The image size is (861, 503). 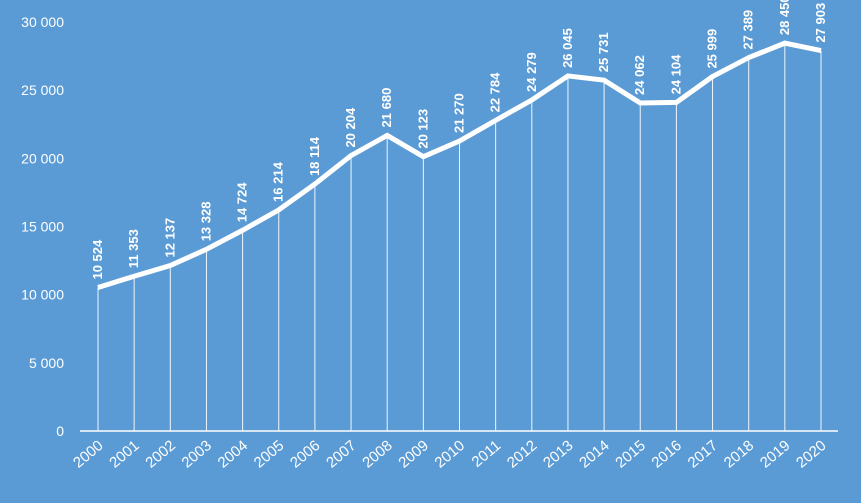 What do you see at coordinates (558, 454) in the screenshot?
I see `x-tick-label: 2013` at bounding box center [558, 454].